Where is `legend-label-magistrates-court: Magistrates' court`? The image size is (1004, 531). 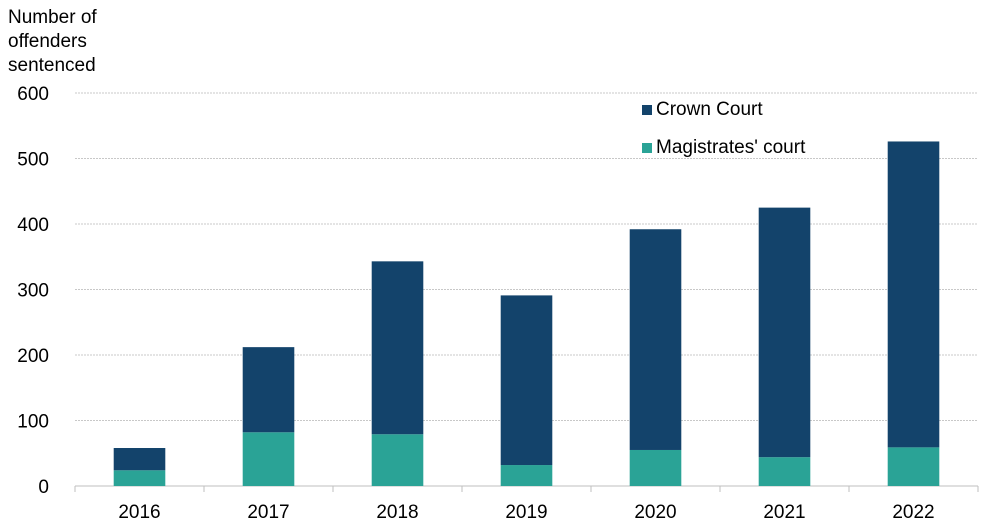 legend-label-magistrates-court: Magistrates' court is located at coordinates (731, 147).